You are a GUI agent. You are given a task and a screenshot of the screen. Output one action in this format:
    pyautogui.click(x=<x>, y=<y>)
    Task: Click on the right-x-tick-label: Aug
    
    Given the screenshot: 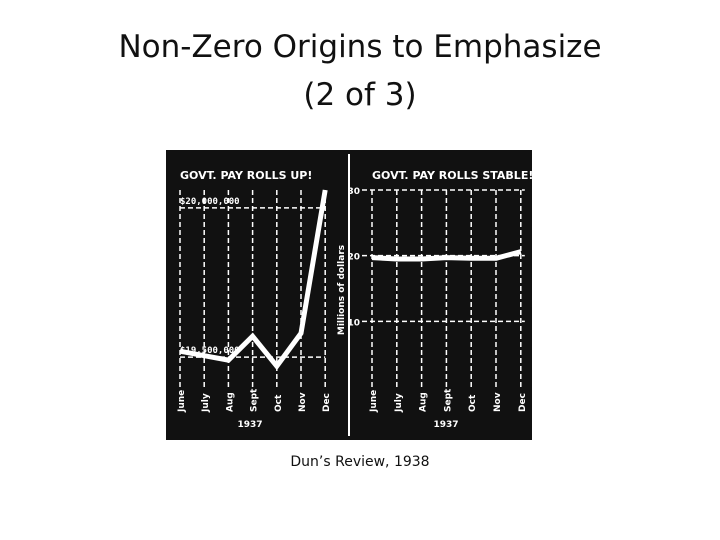 What is the action you would take?
    pyautogui.click(x=424, y=402)
    